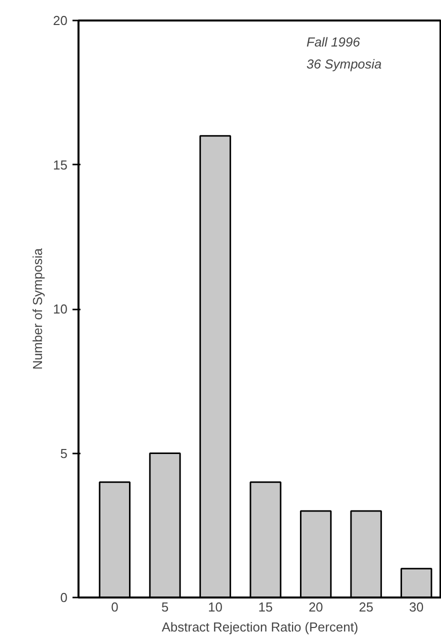  Describe the element at coordinates (366, 607) in the screenshot. I see `x-tick-label: 25` at that location.